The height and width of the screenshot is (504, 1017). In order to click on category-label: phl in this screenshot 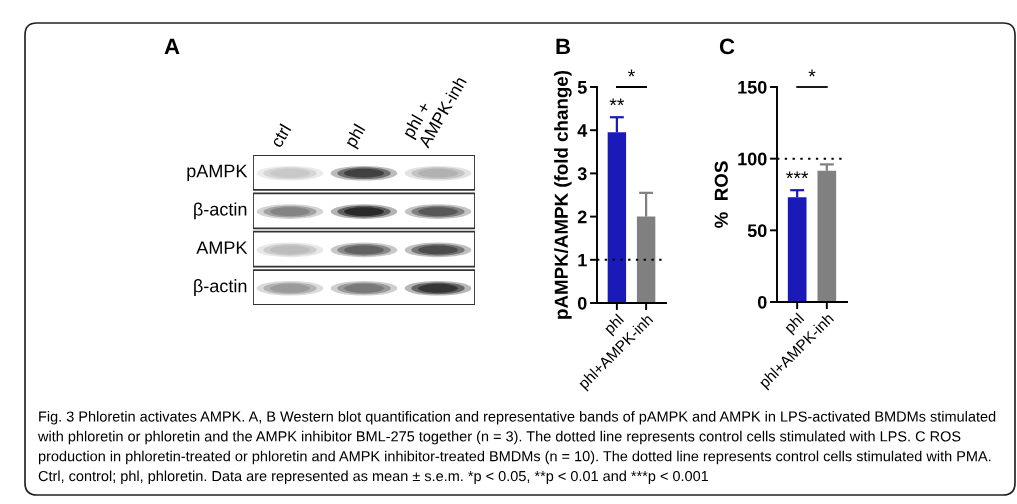, I will do `click(356, 136)`.